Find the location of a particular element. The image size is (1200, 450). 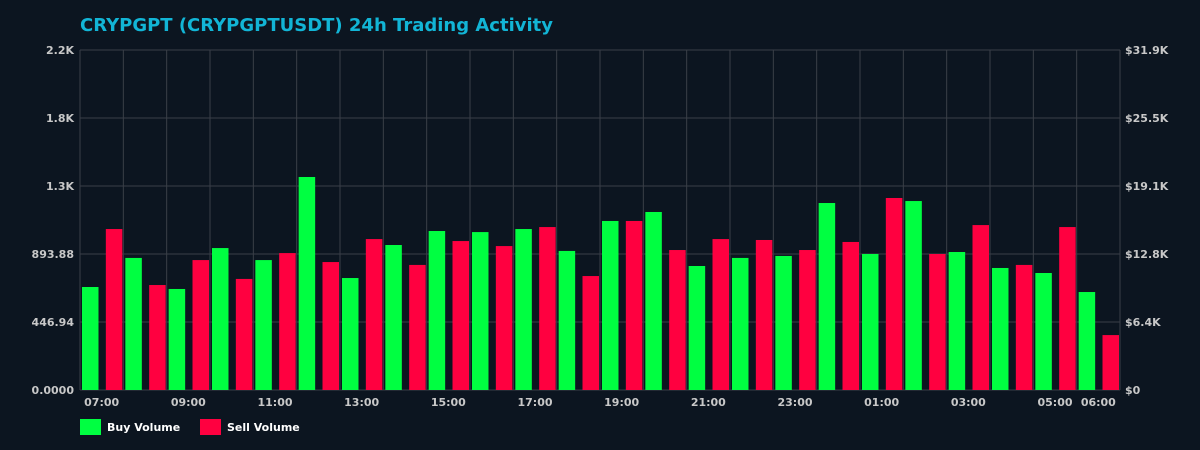

y-tick-label: 893.88 is located at coordinates (53, 254).